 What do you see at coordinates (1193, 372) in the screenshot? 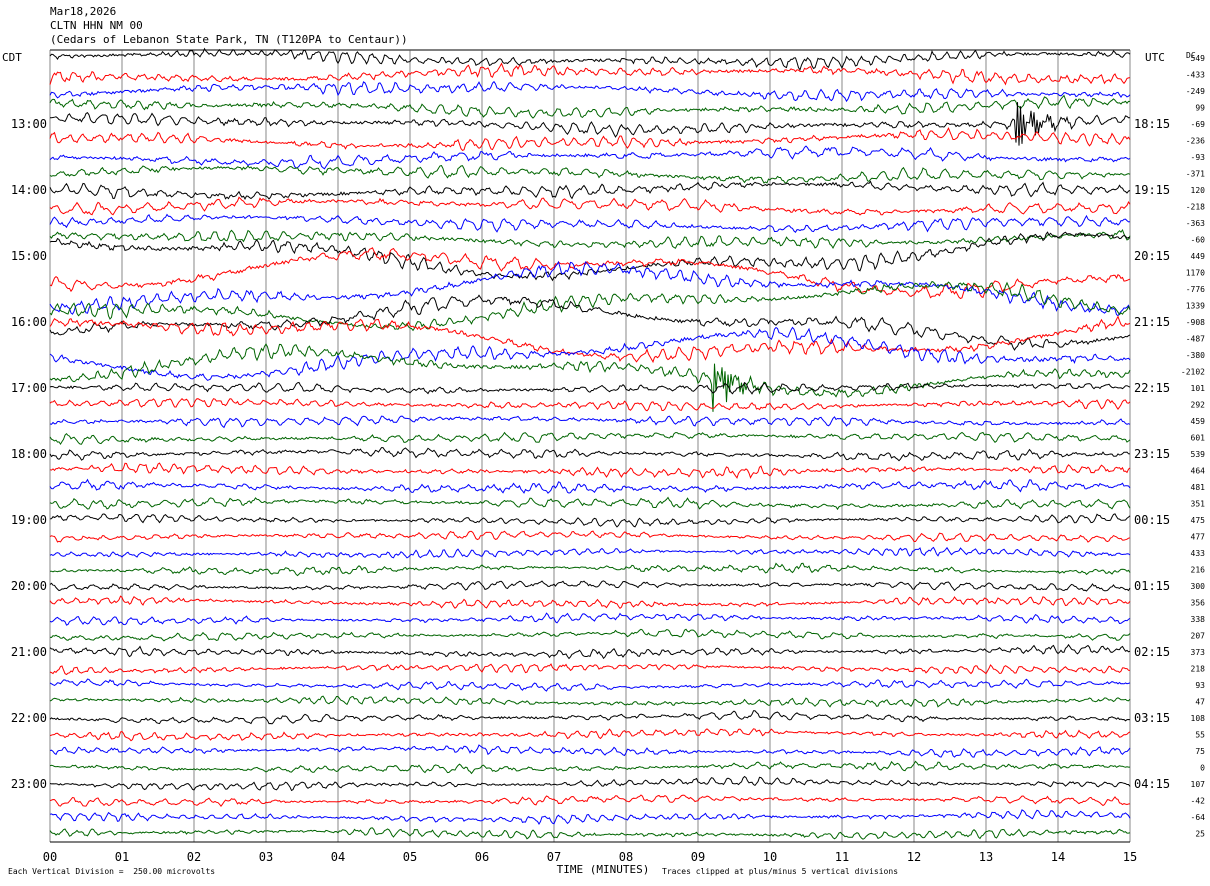
I see `dc-offset-19: -2102` at bounding box center [1193, 372].